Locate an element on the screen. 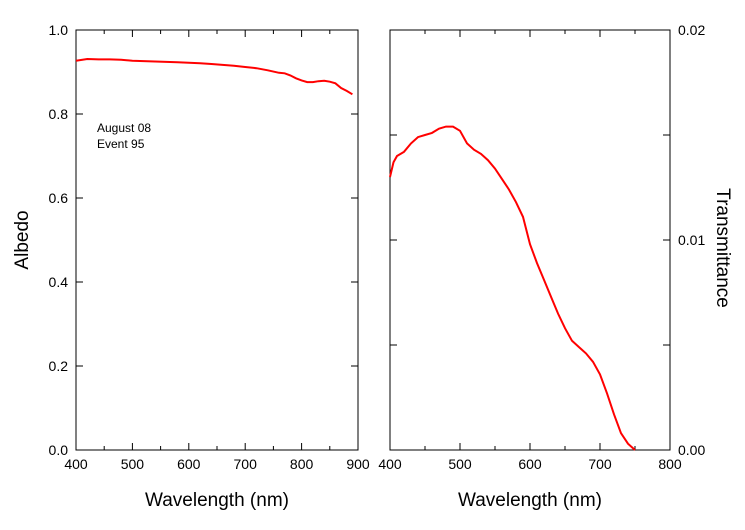  transmittance-y-axis-label: Transmittance is located at coordinates (722, 248).